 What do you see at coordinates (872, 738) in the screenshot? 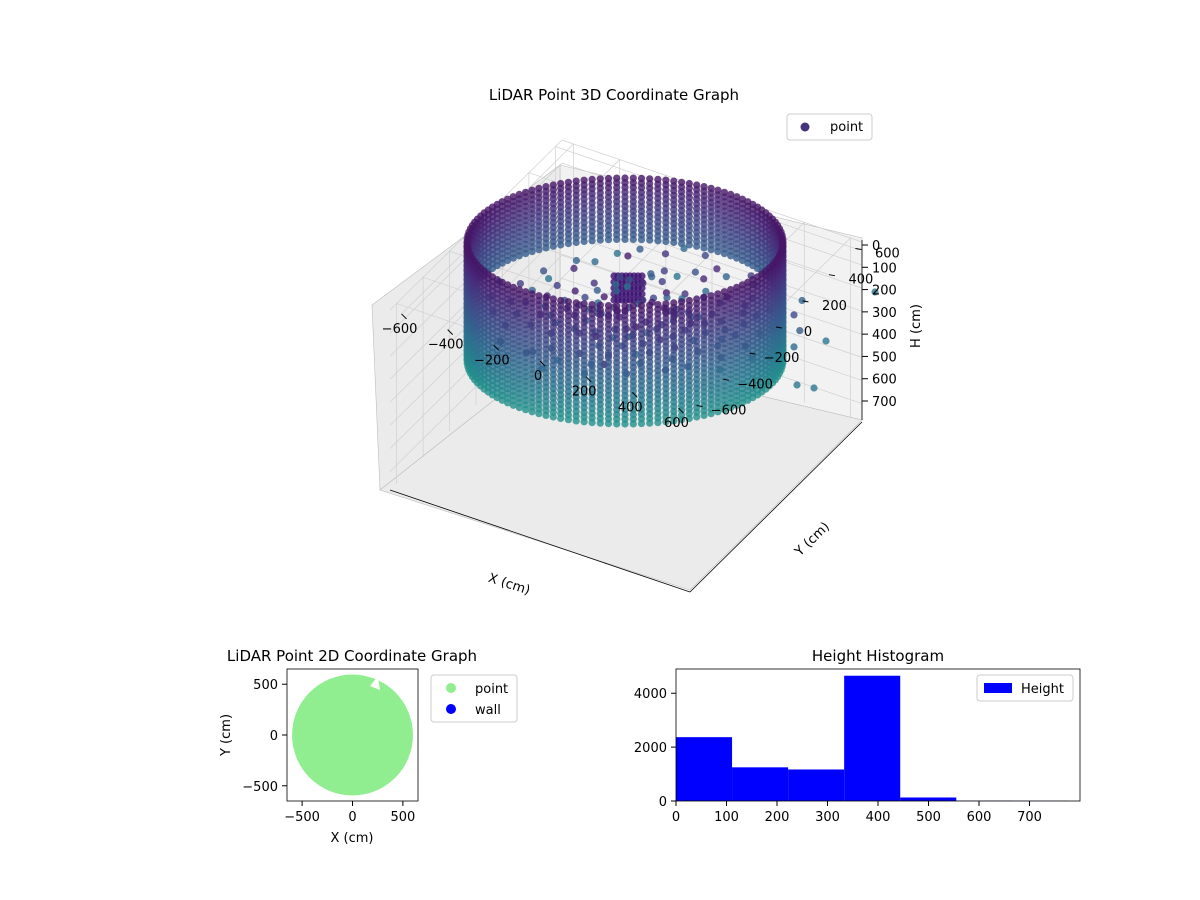
I see `histogram-bars` at bounding box center [872, 738].